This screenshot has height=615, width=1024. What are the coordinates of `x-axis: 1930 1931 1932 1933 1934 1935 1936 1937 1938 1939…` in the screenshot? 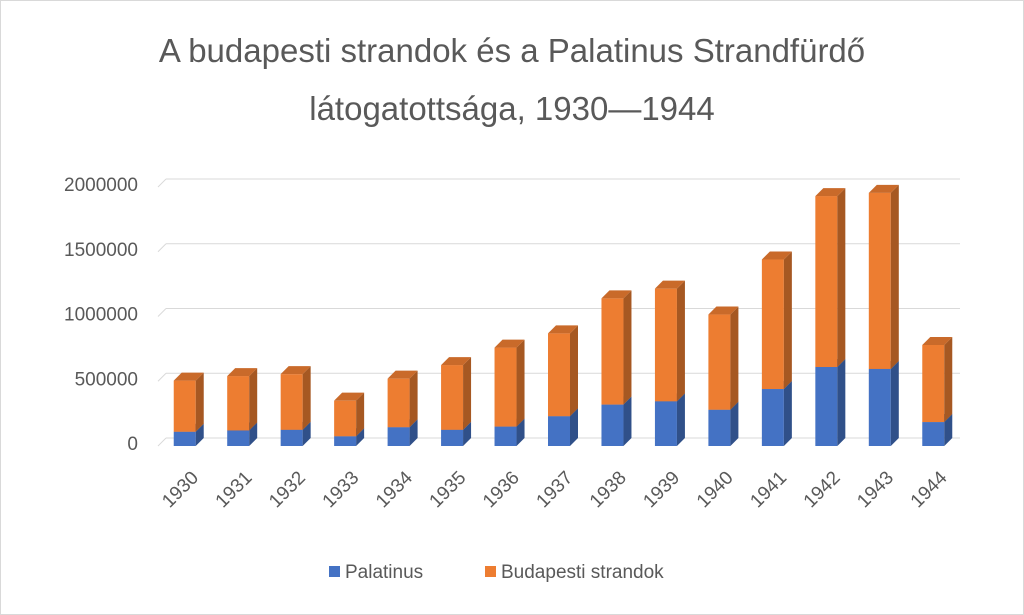 It's located at (555, 489).